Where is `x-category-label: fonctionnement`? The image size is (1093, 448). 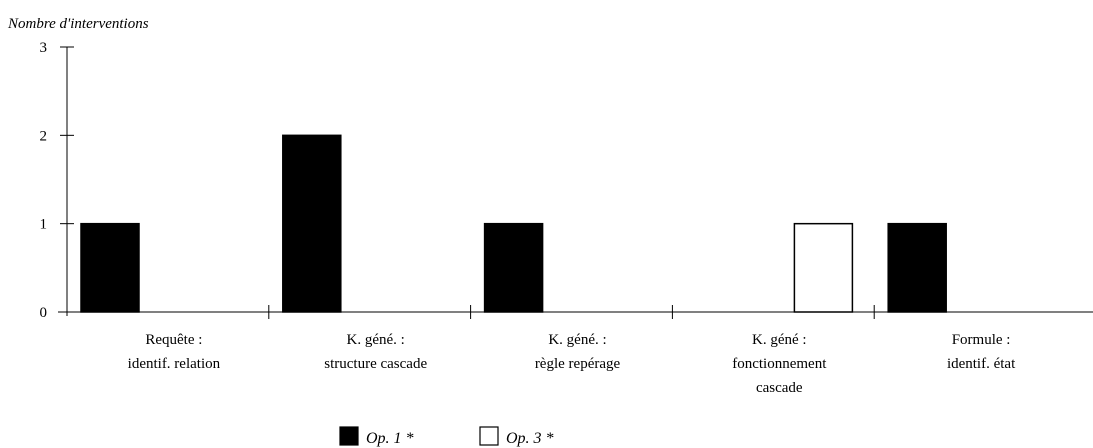
x-category-label: fonctionnement is located at coordinates (779, 364).